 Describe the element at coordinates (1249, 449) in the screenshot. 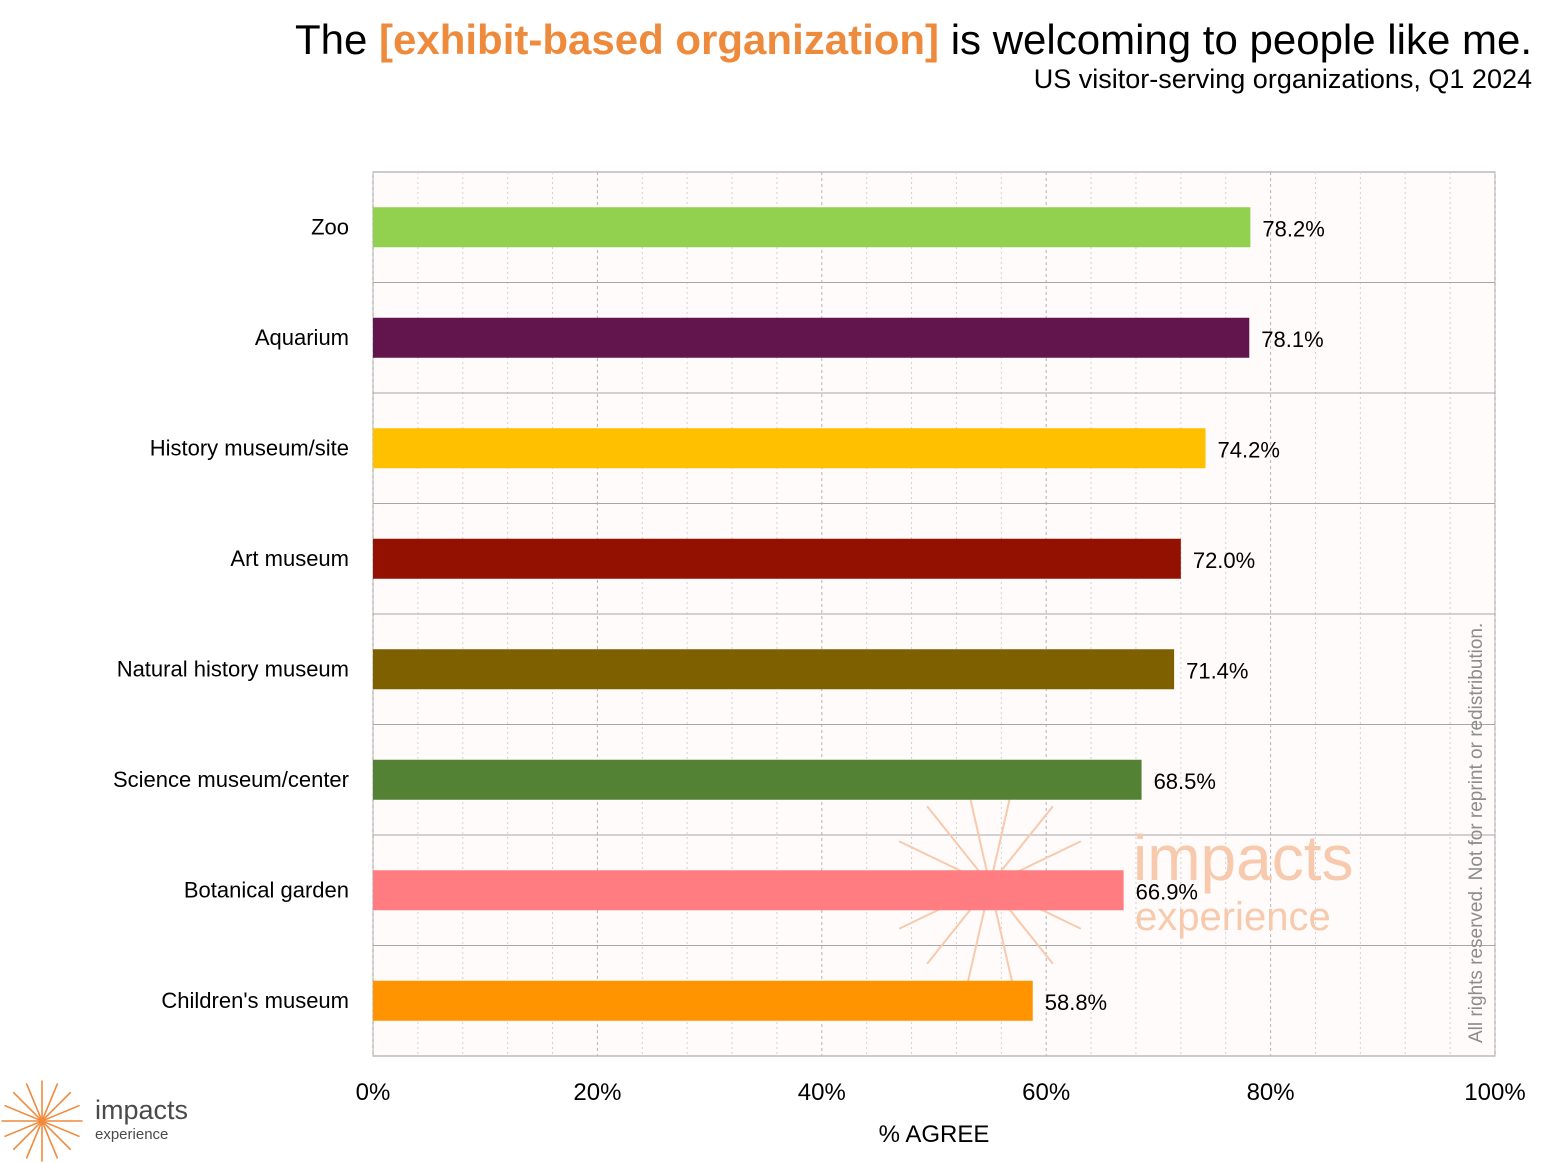

I see `value-label: 74.2%` at that location.